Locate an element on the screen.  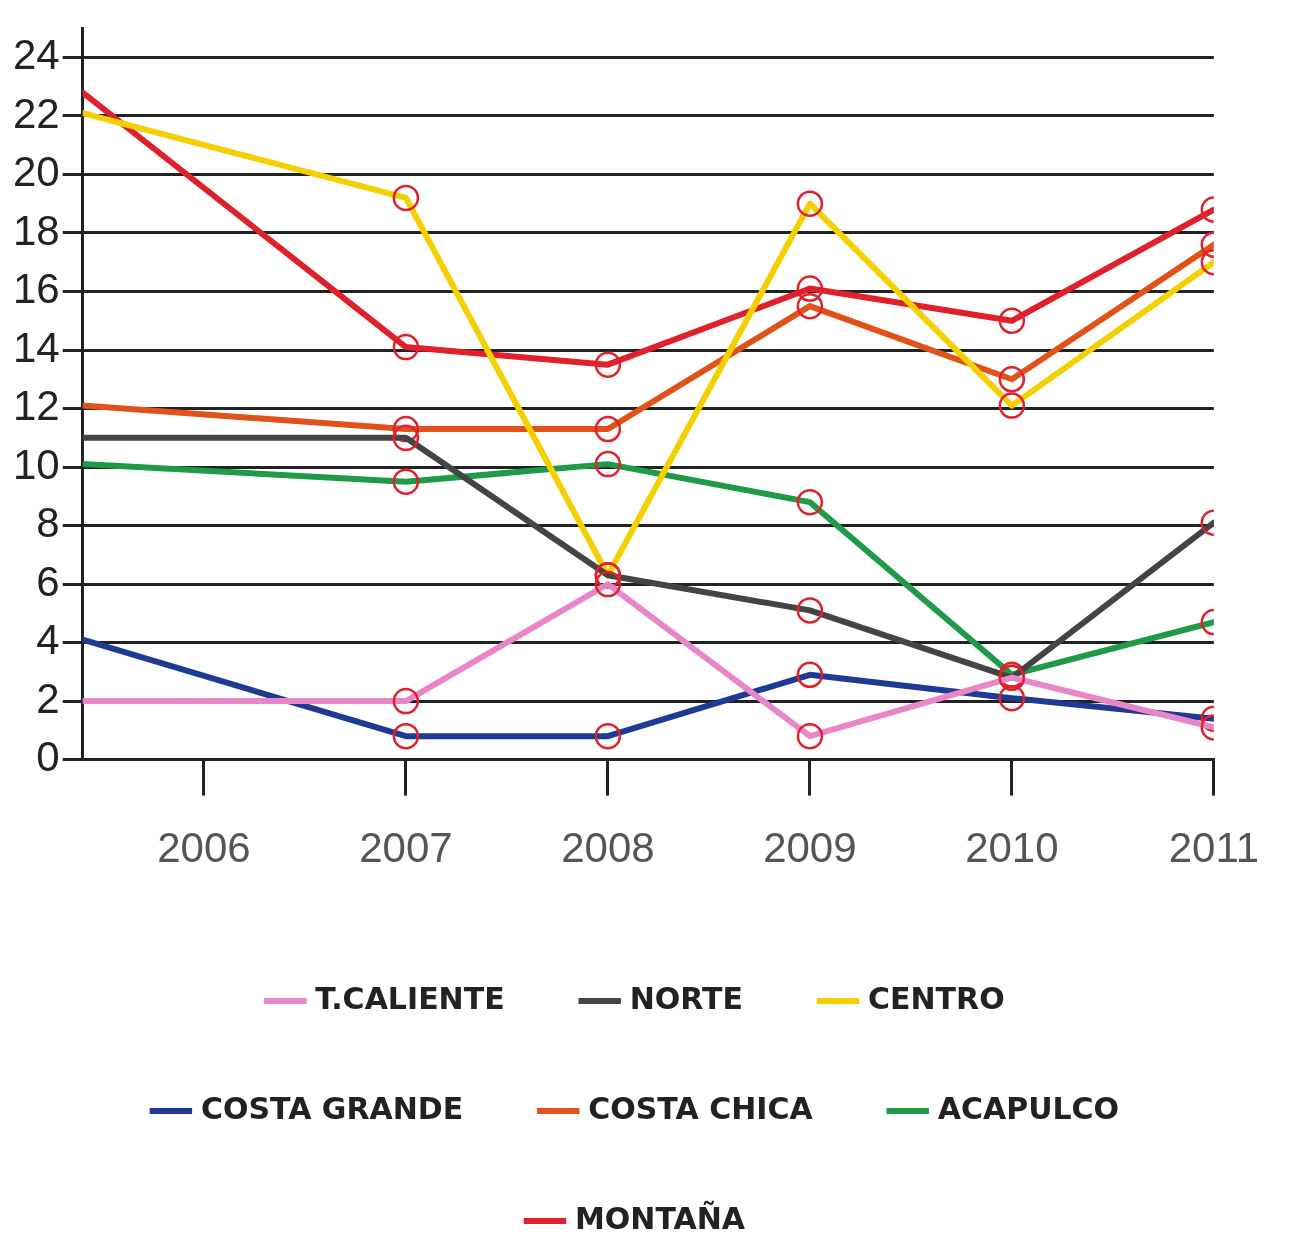
y-tick-label: 4 is located at coordinates (48, 640).